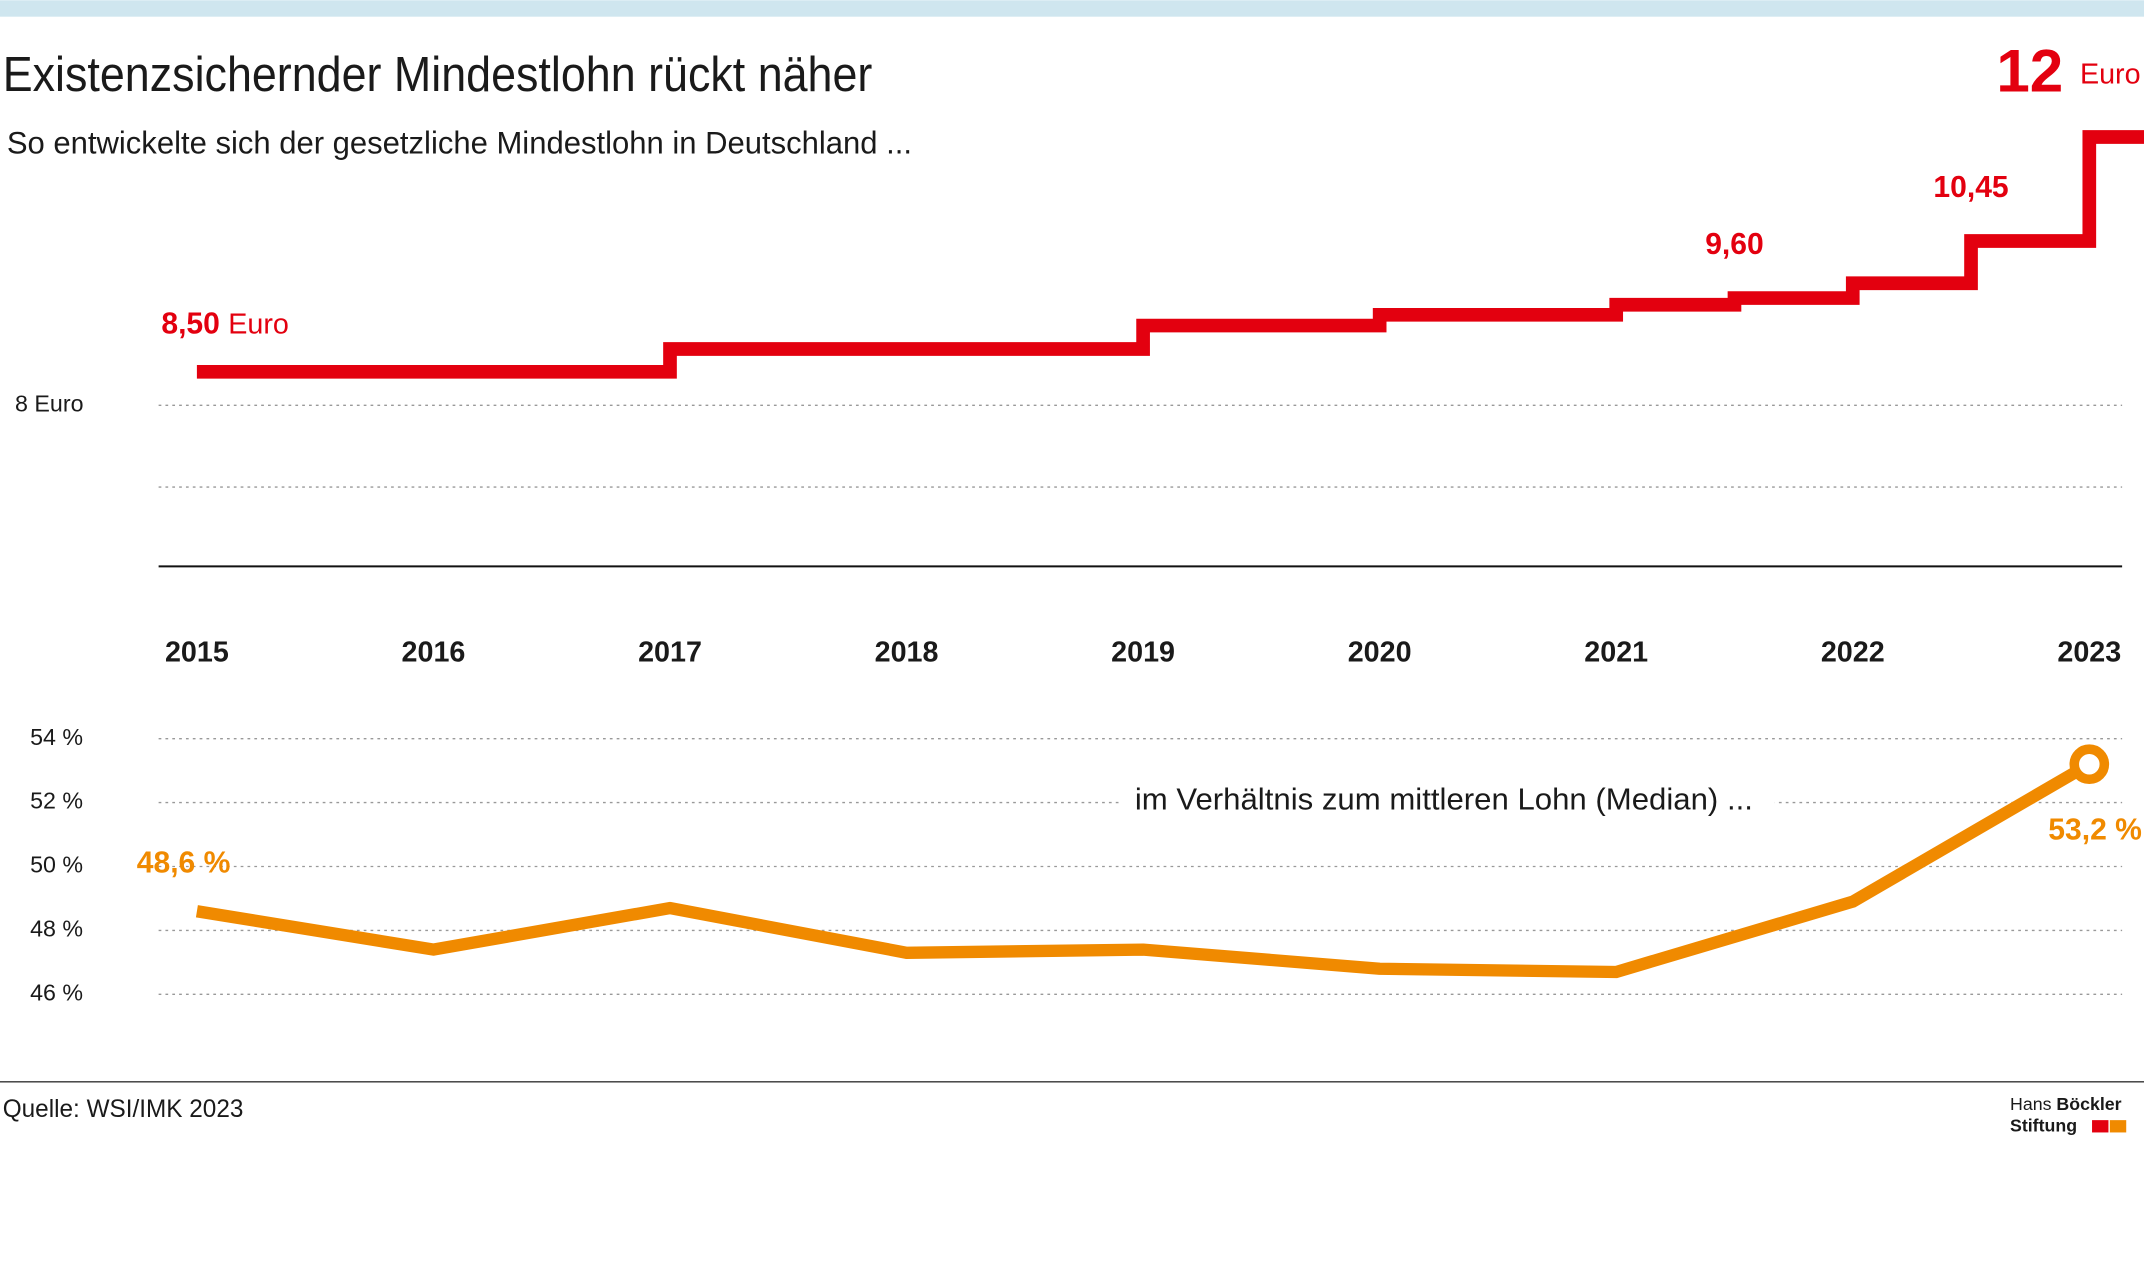 The width and height of the screenshot is (2144, 1264). What do you see at coordinates (2043, 1126) in the screenshot?
I see `logo-text: Stiftung` at bounding box center [2043, 1126].